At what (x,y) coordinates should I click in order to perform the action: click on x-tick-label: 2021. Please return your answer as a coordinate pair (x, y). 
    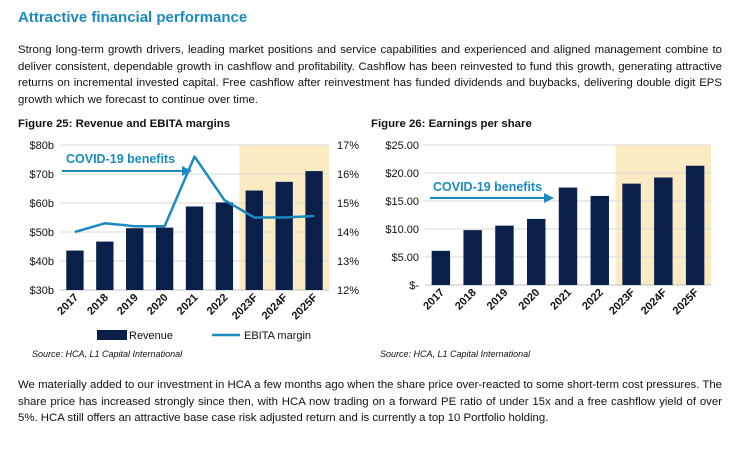
    Looking at the image, I should click on (561, 300).